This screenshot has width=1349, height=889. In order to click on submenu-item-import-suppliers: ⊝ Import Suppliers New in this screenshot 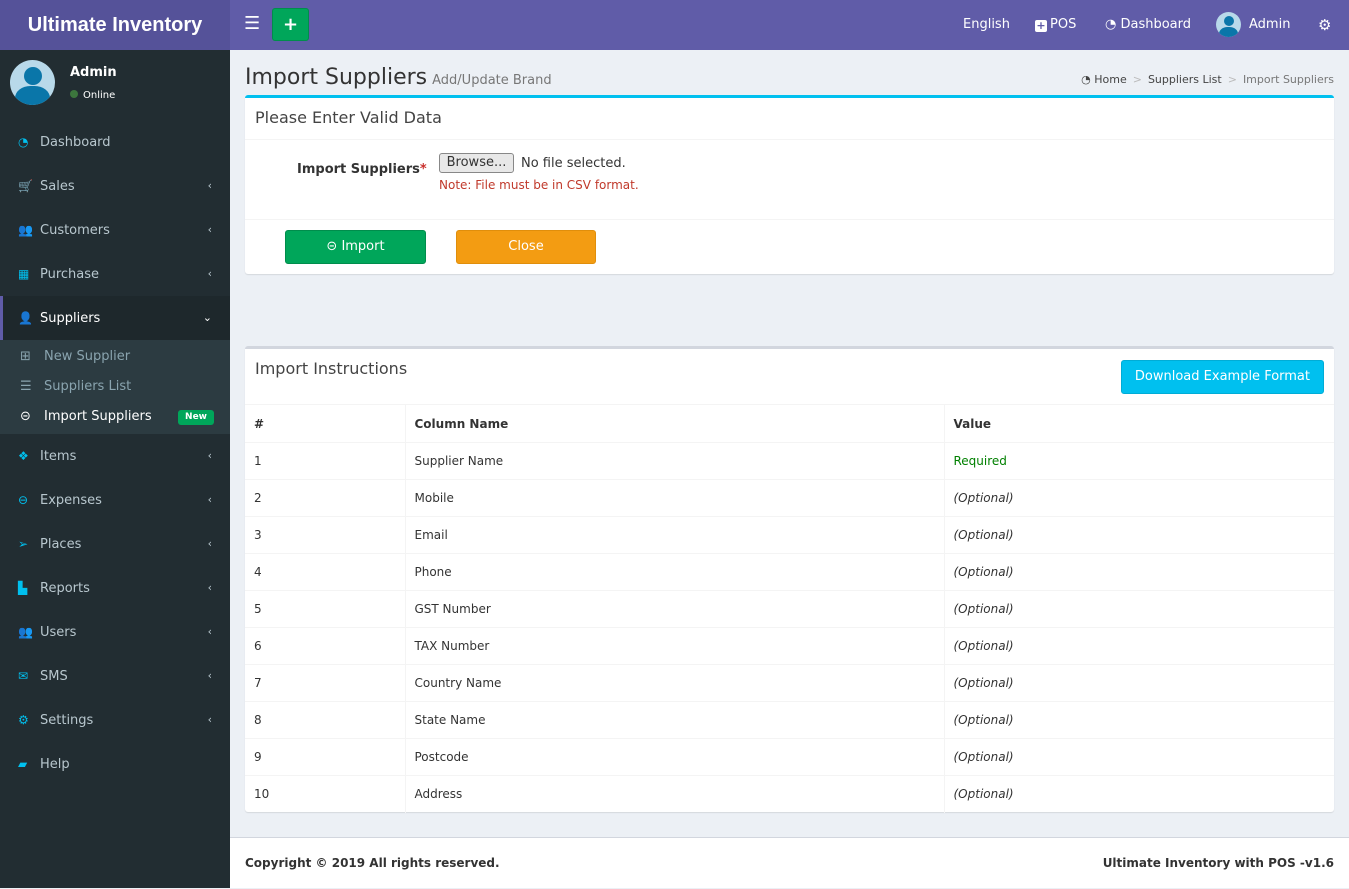, I will do `click(115, 417)`.